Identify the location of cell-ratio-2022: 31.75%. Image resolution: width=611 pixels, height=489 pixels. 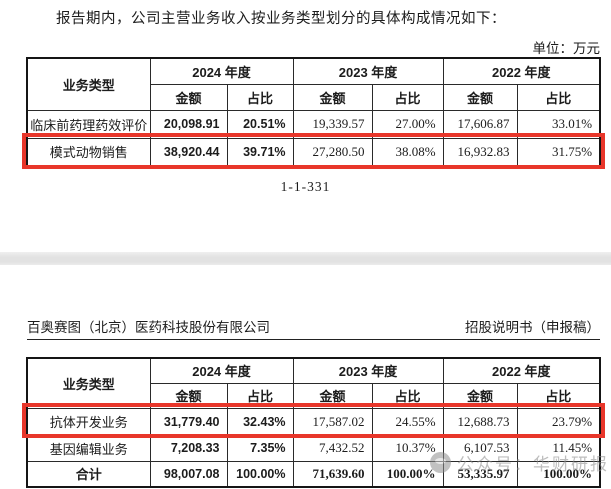
(558, 152).